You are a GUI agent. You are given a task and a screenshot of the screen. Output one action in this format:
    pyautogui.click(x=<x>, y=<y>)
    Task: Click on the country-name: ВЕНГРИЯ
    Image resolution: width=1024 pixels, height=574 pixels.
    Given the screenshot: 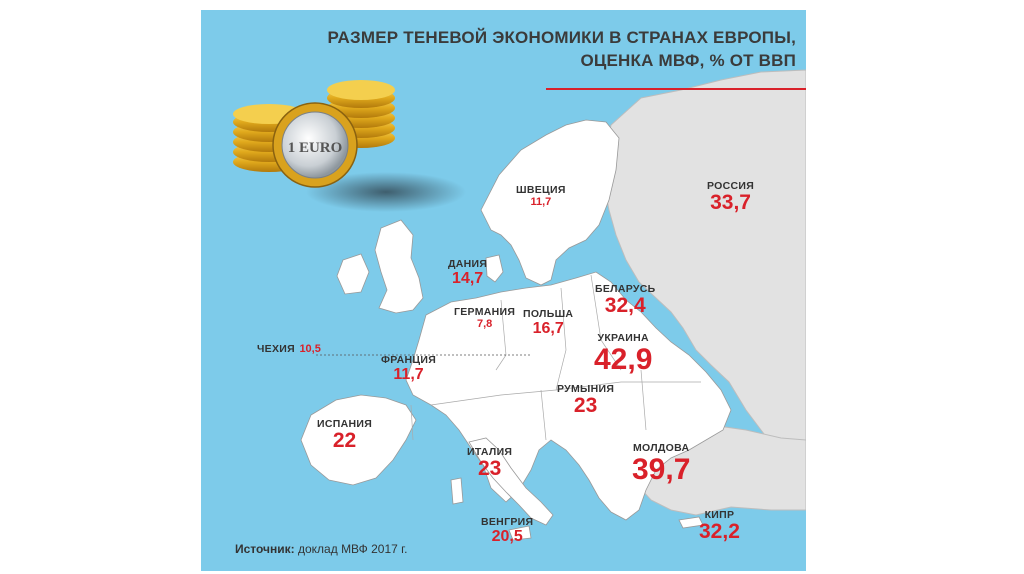 What is the action you would take?
    pyautogui.click(x=507, y=522)
    